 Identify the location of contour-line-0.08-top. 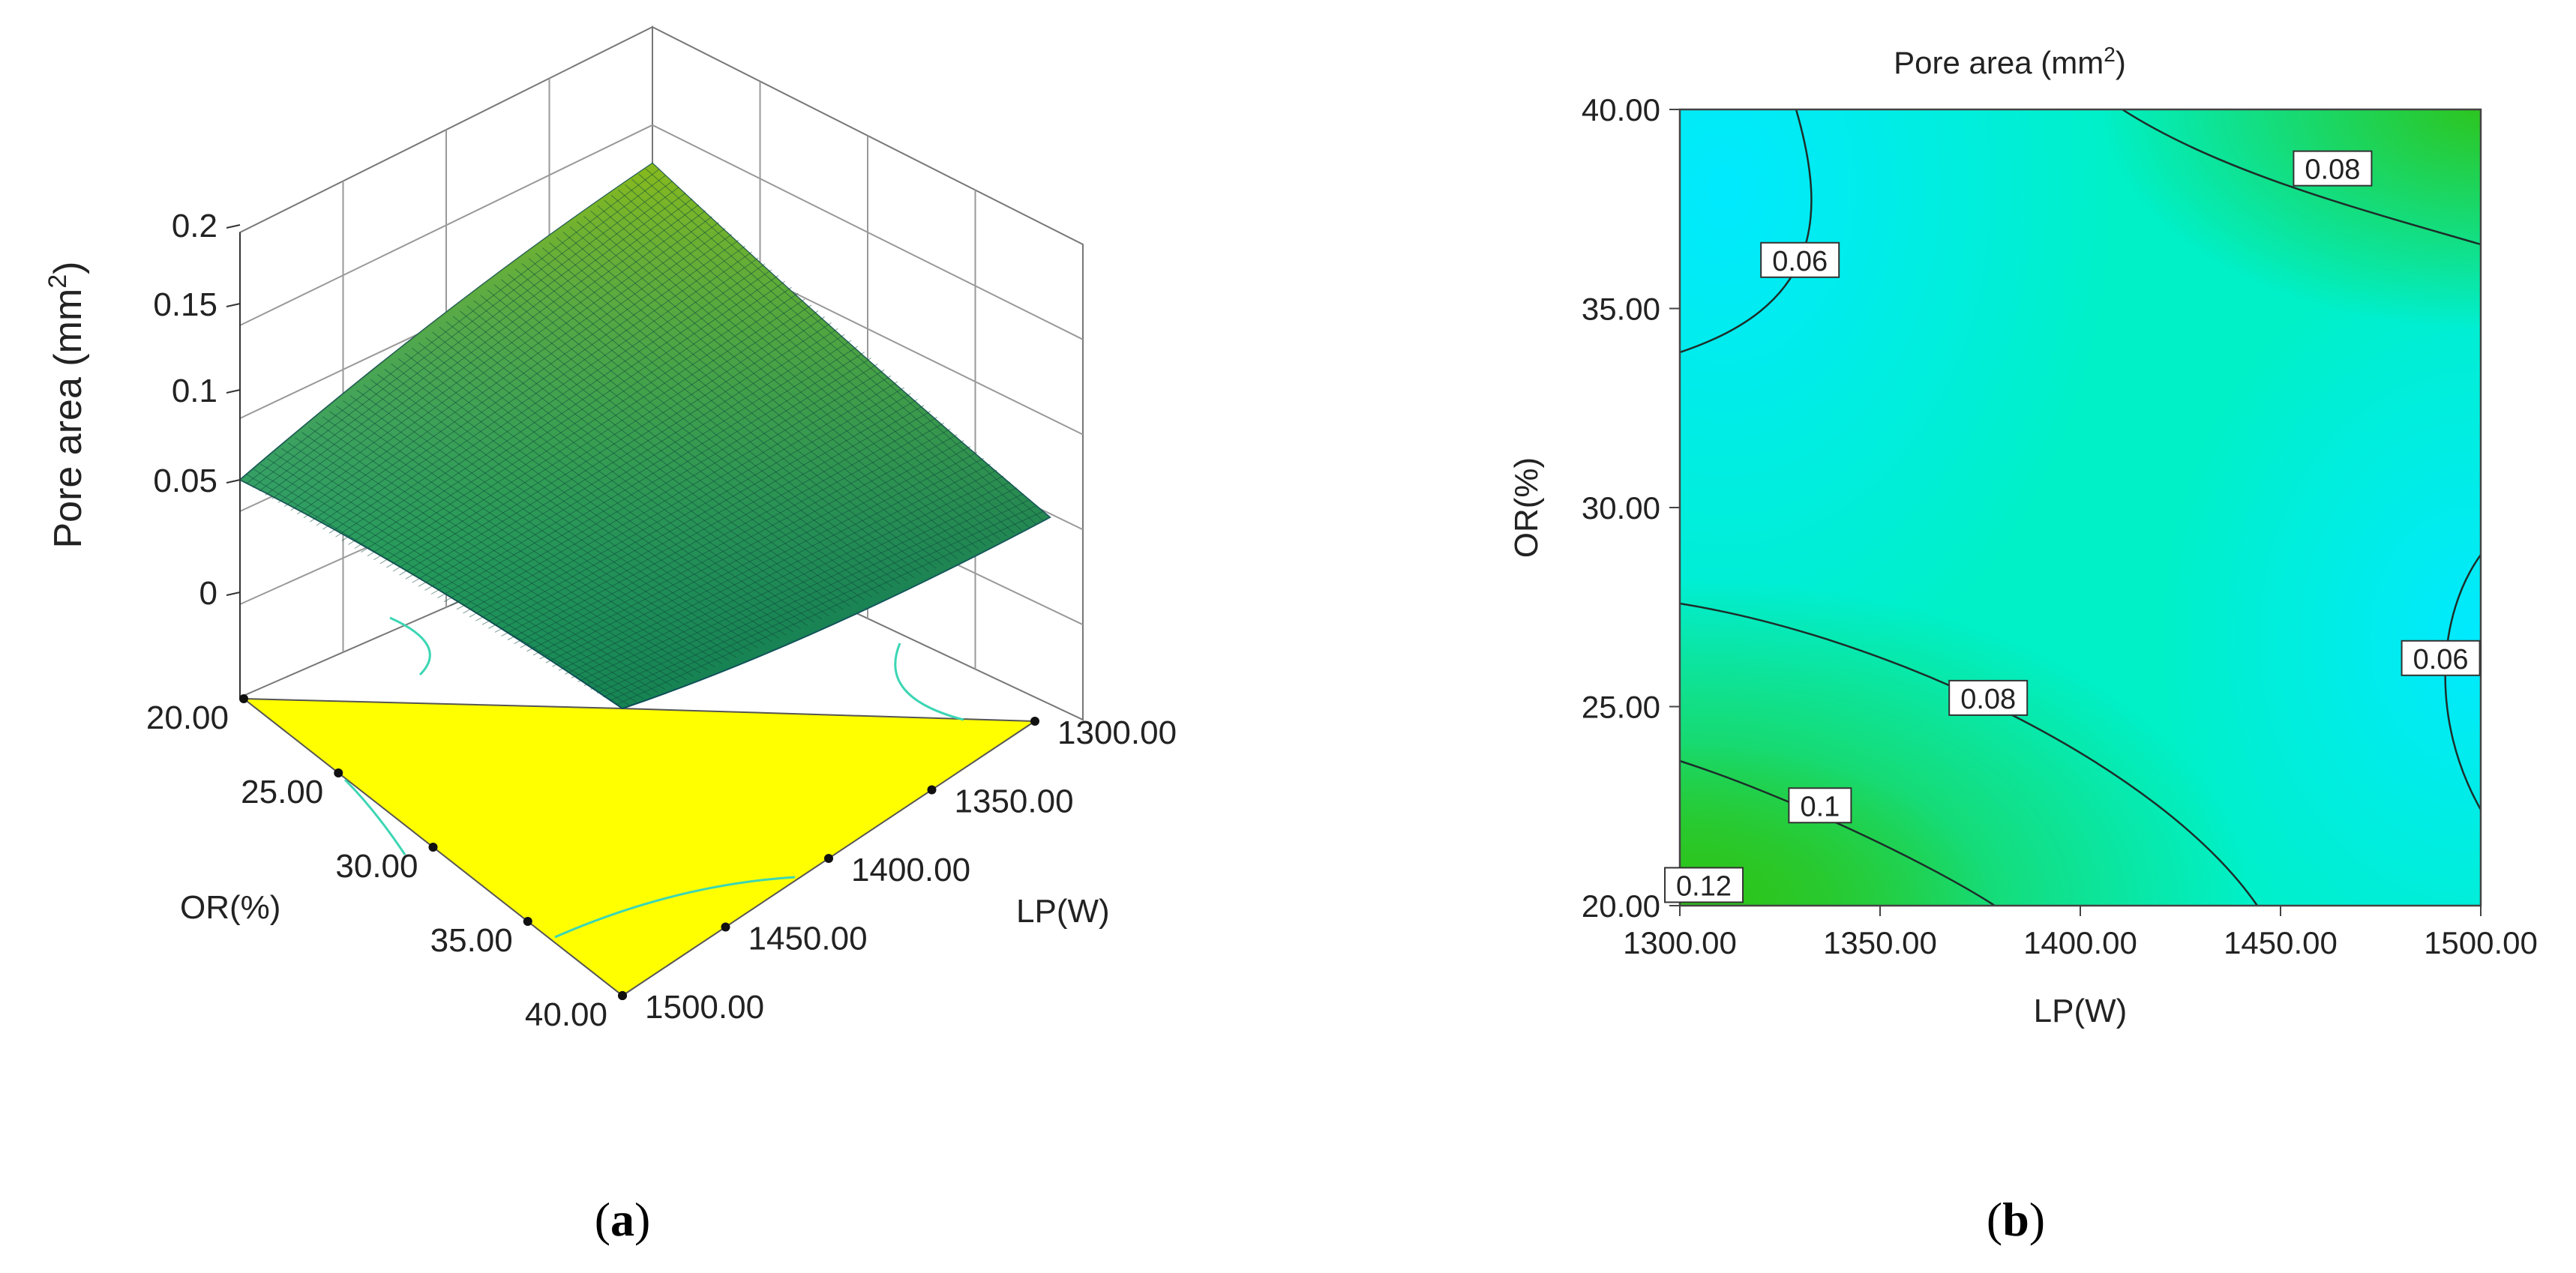
(2301, 177).